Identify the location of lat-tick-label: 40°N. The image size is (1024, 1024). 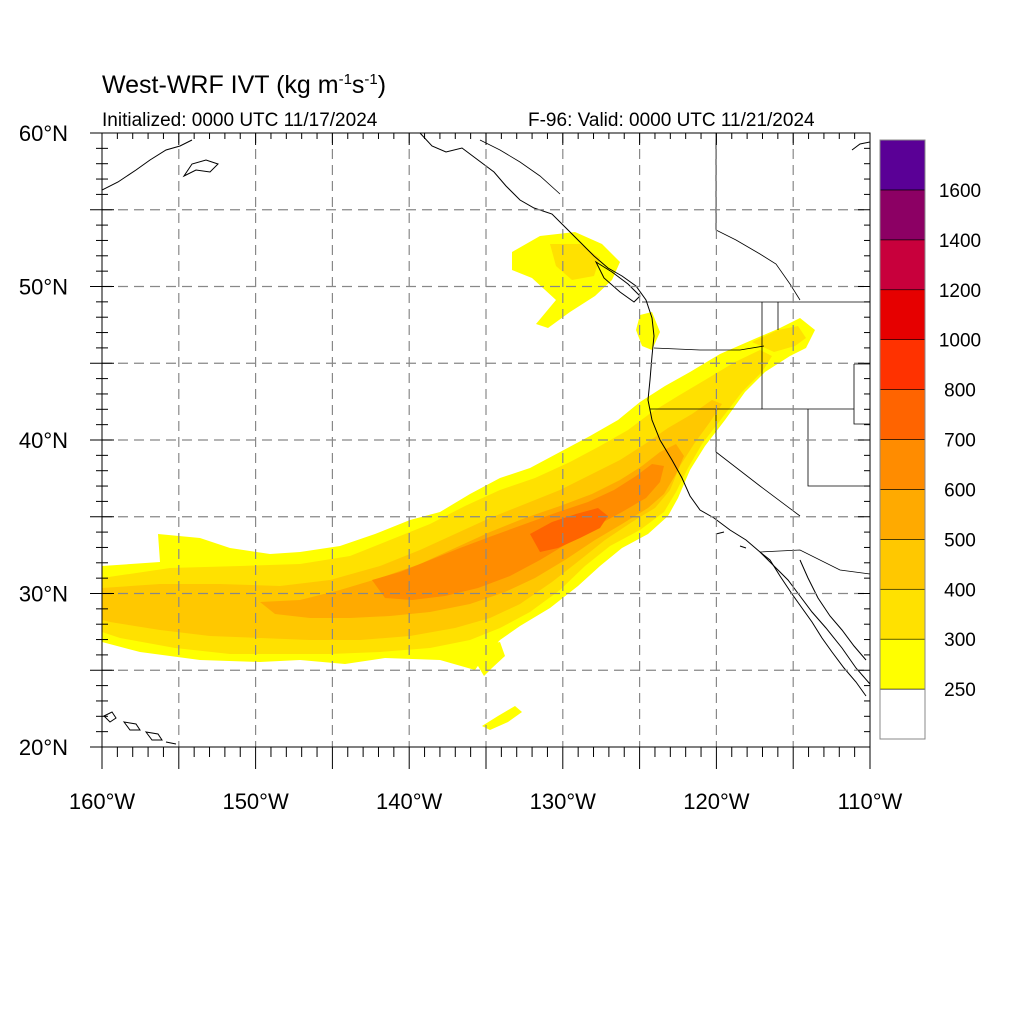
(43, 440).